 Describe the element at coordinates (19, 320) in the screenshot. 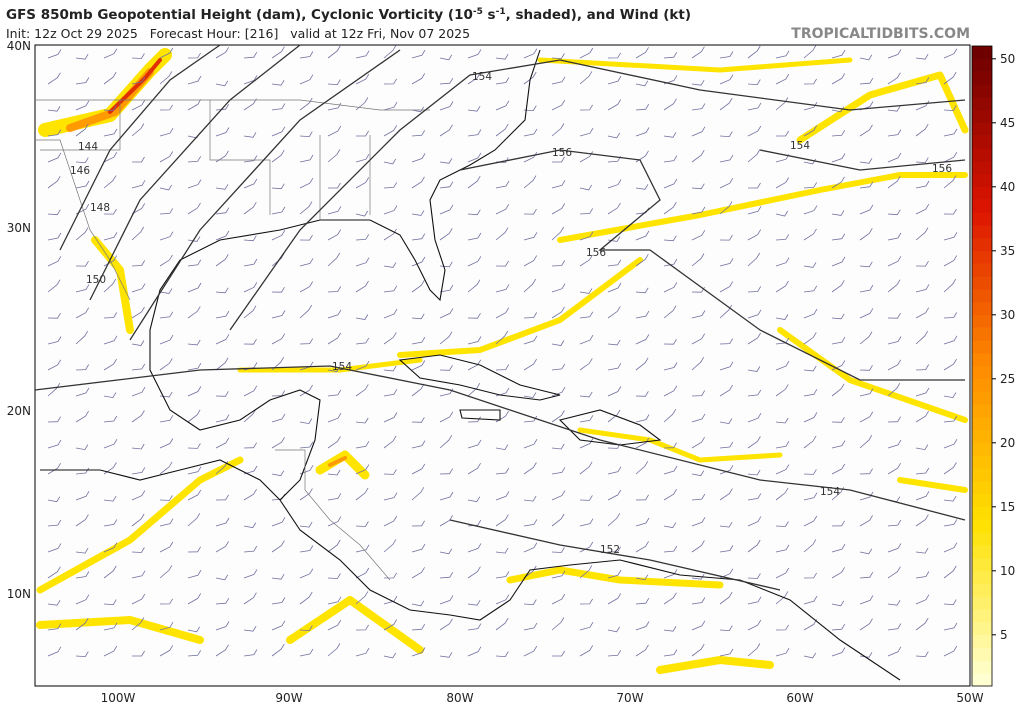

I see `lat-labels: 40N 30N 20N 10N` at that location.